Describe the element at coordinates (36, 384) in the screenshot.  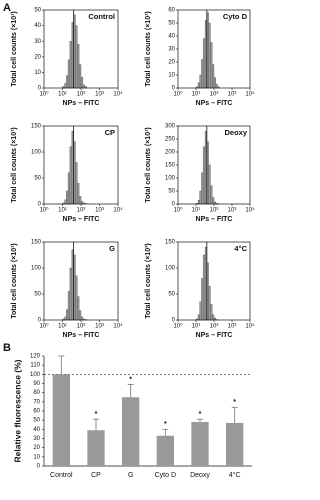
I see `y-tick-label: 90` at that location.